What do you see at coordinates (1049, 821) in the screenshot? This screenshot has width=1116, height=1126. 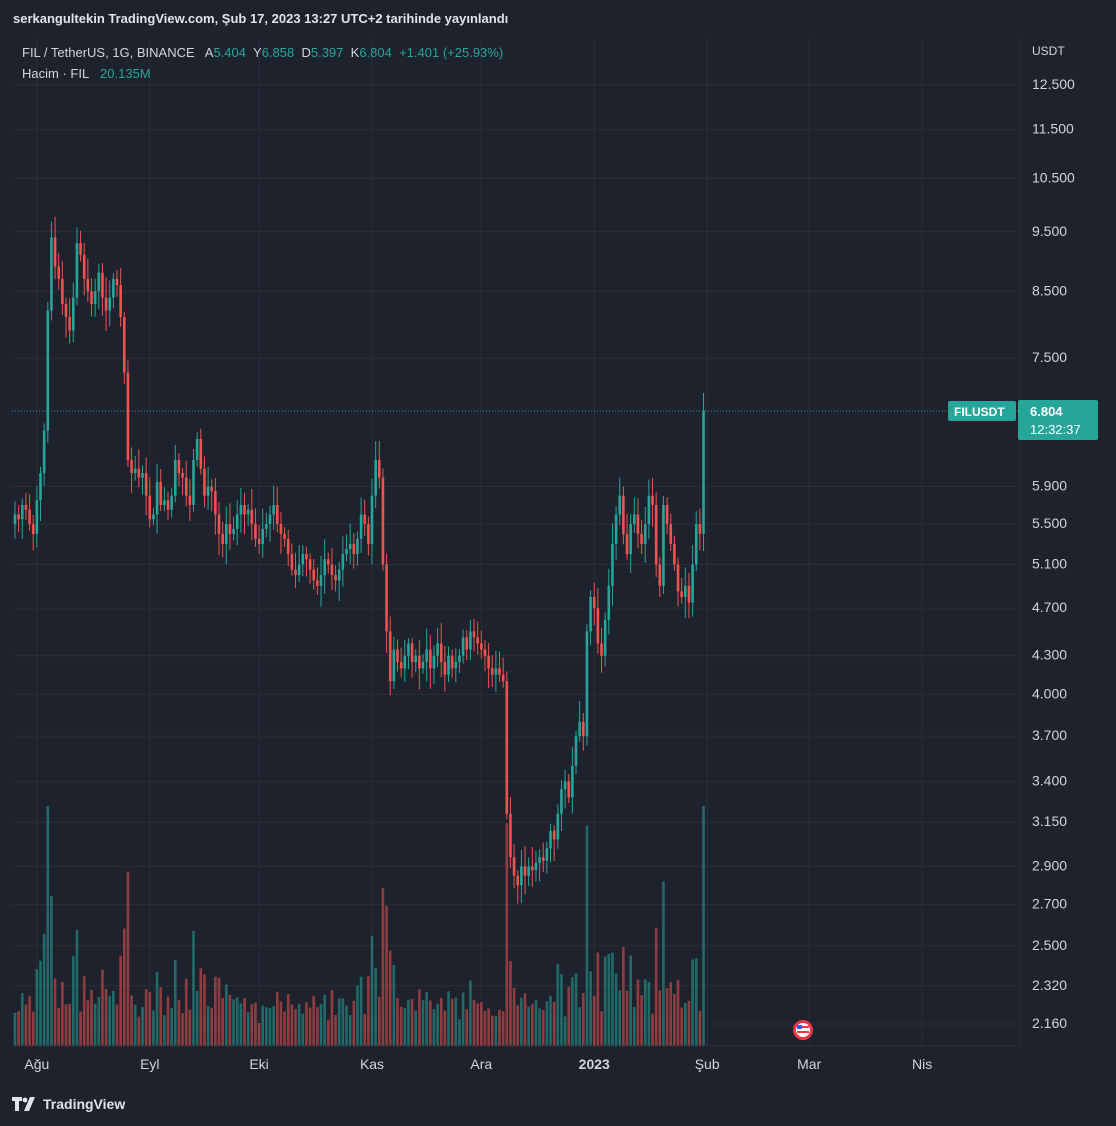 I see `price-tick-label: 3.150` at bounding box center [1049, 821].